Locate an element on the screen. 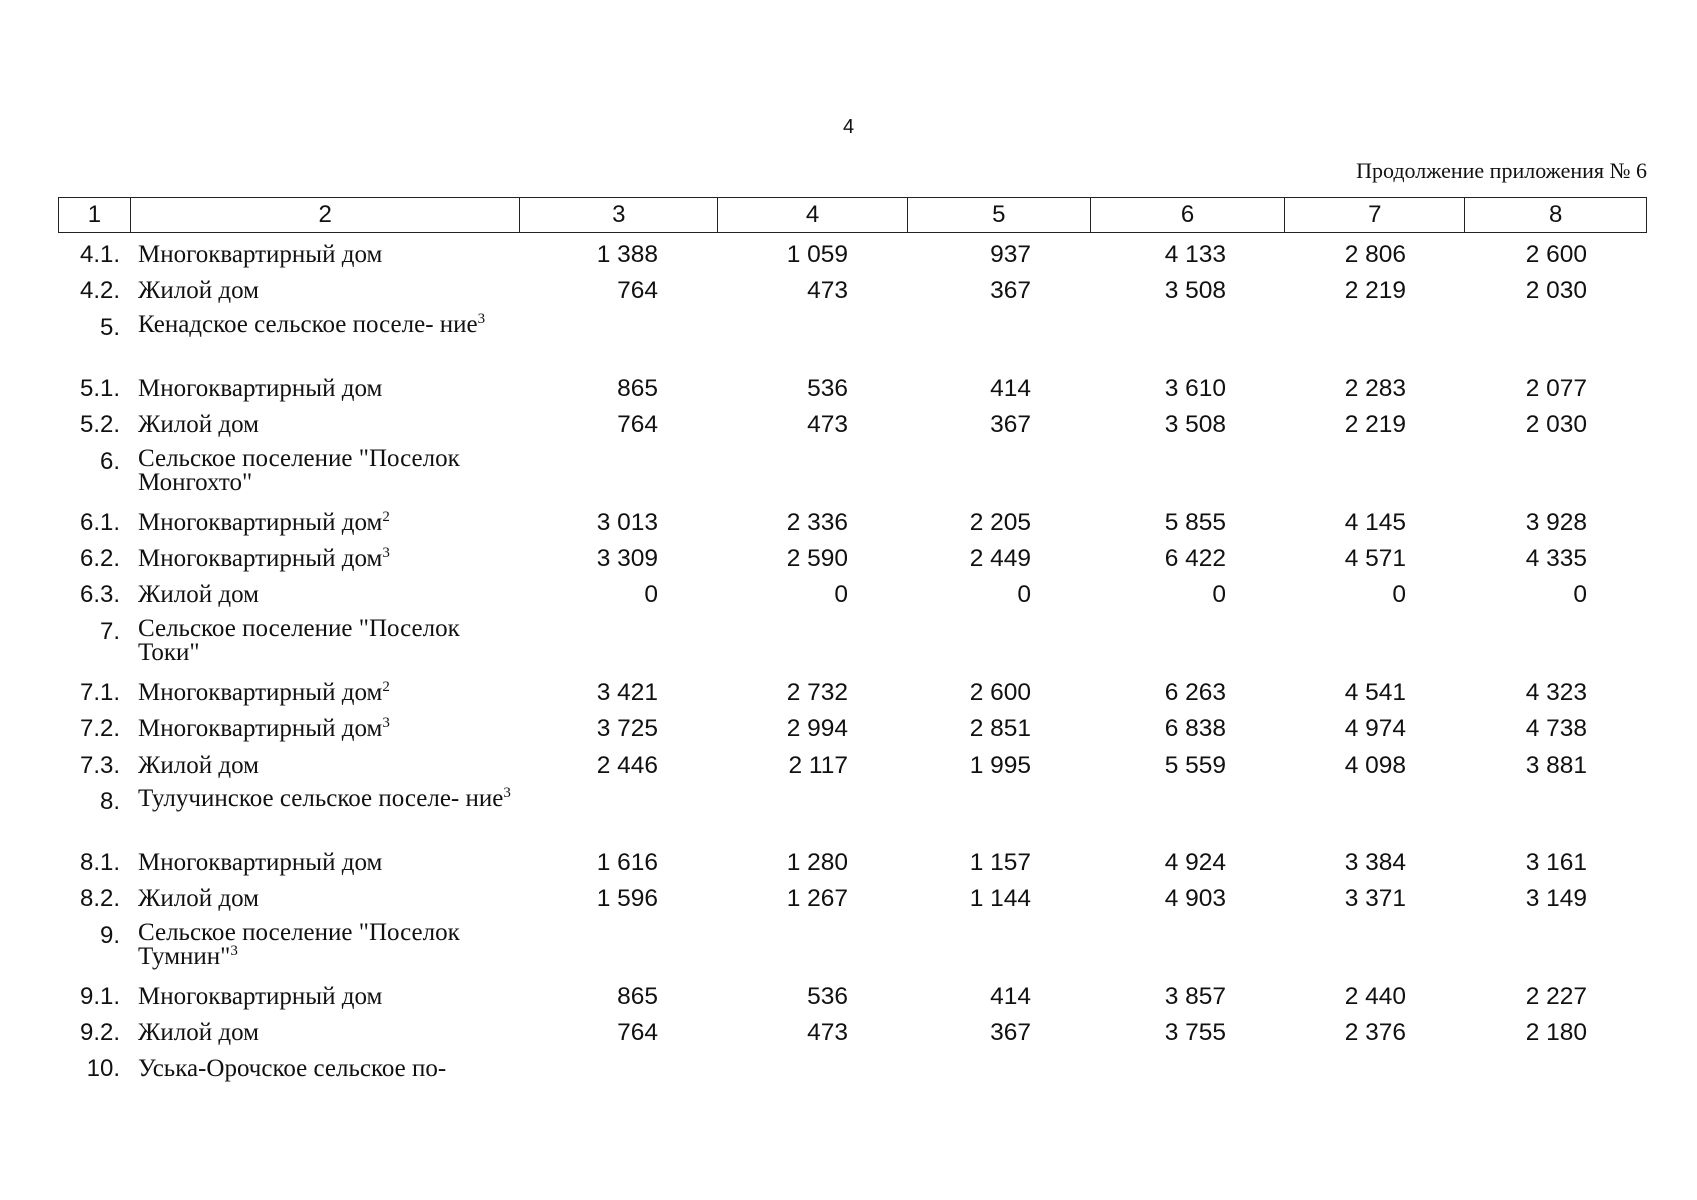  value-cell-col4: 2 336 is located at coordinates (817, 522).